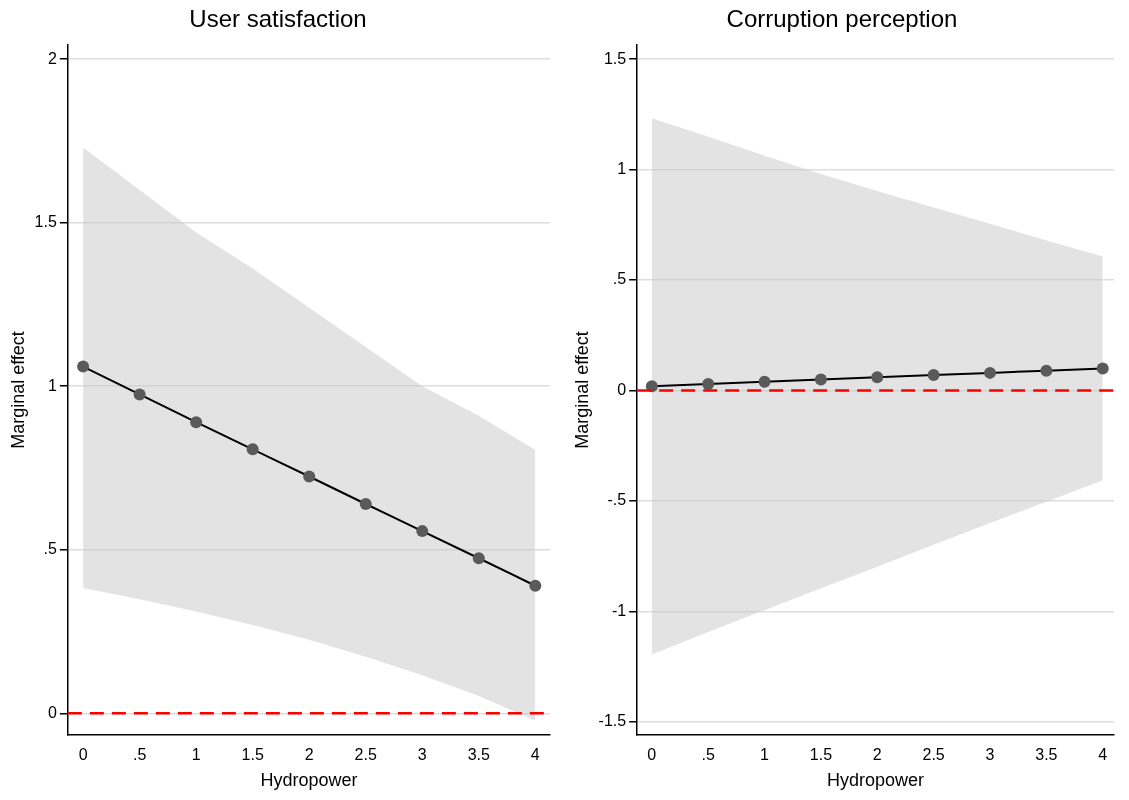 The height and width of the screenshot is (800, 1129). I want to click on y-tick-label: -1.5, so click(612, 721).